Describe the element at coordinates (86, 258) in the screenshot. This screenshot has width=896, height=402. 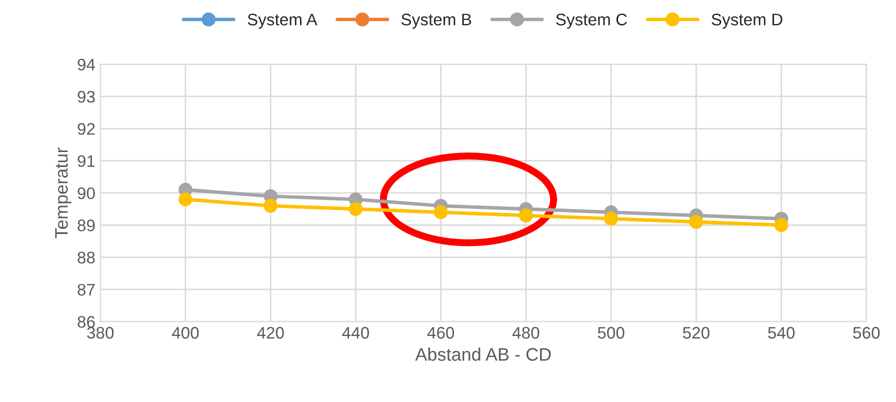
I see `y-tick-label: 88` at that location.